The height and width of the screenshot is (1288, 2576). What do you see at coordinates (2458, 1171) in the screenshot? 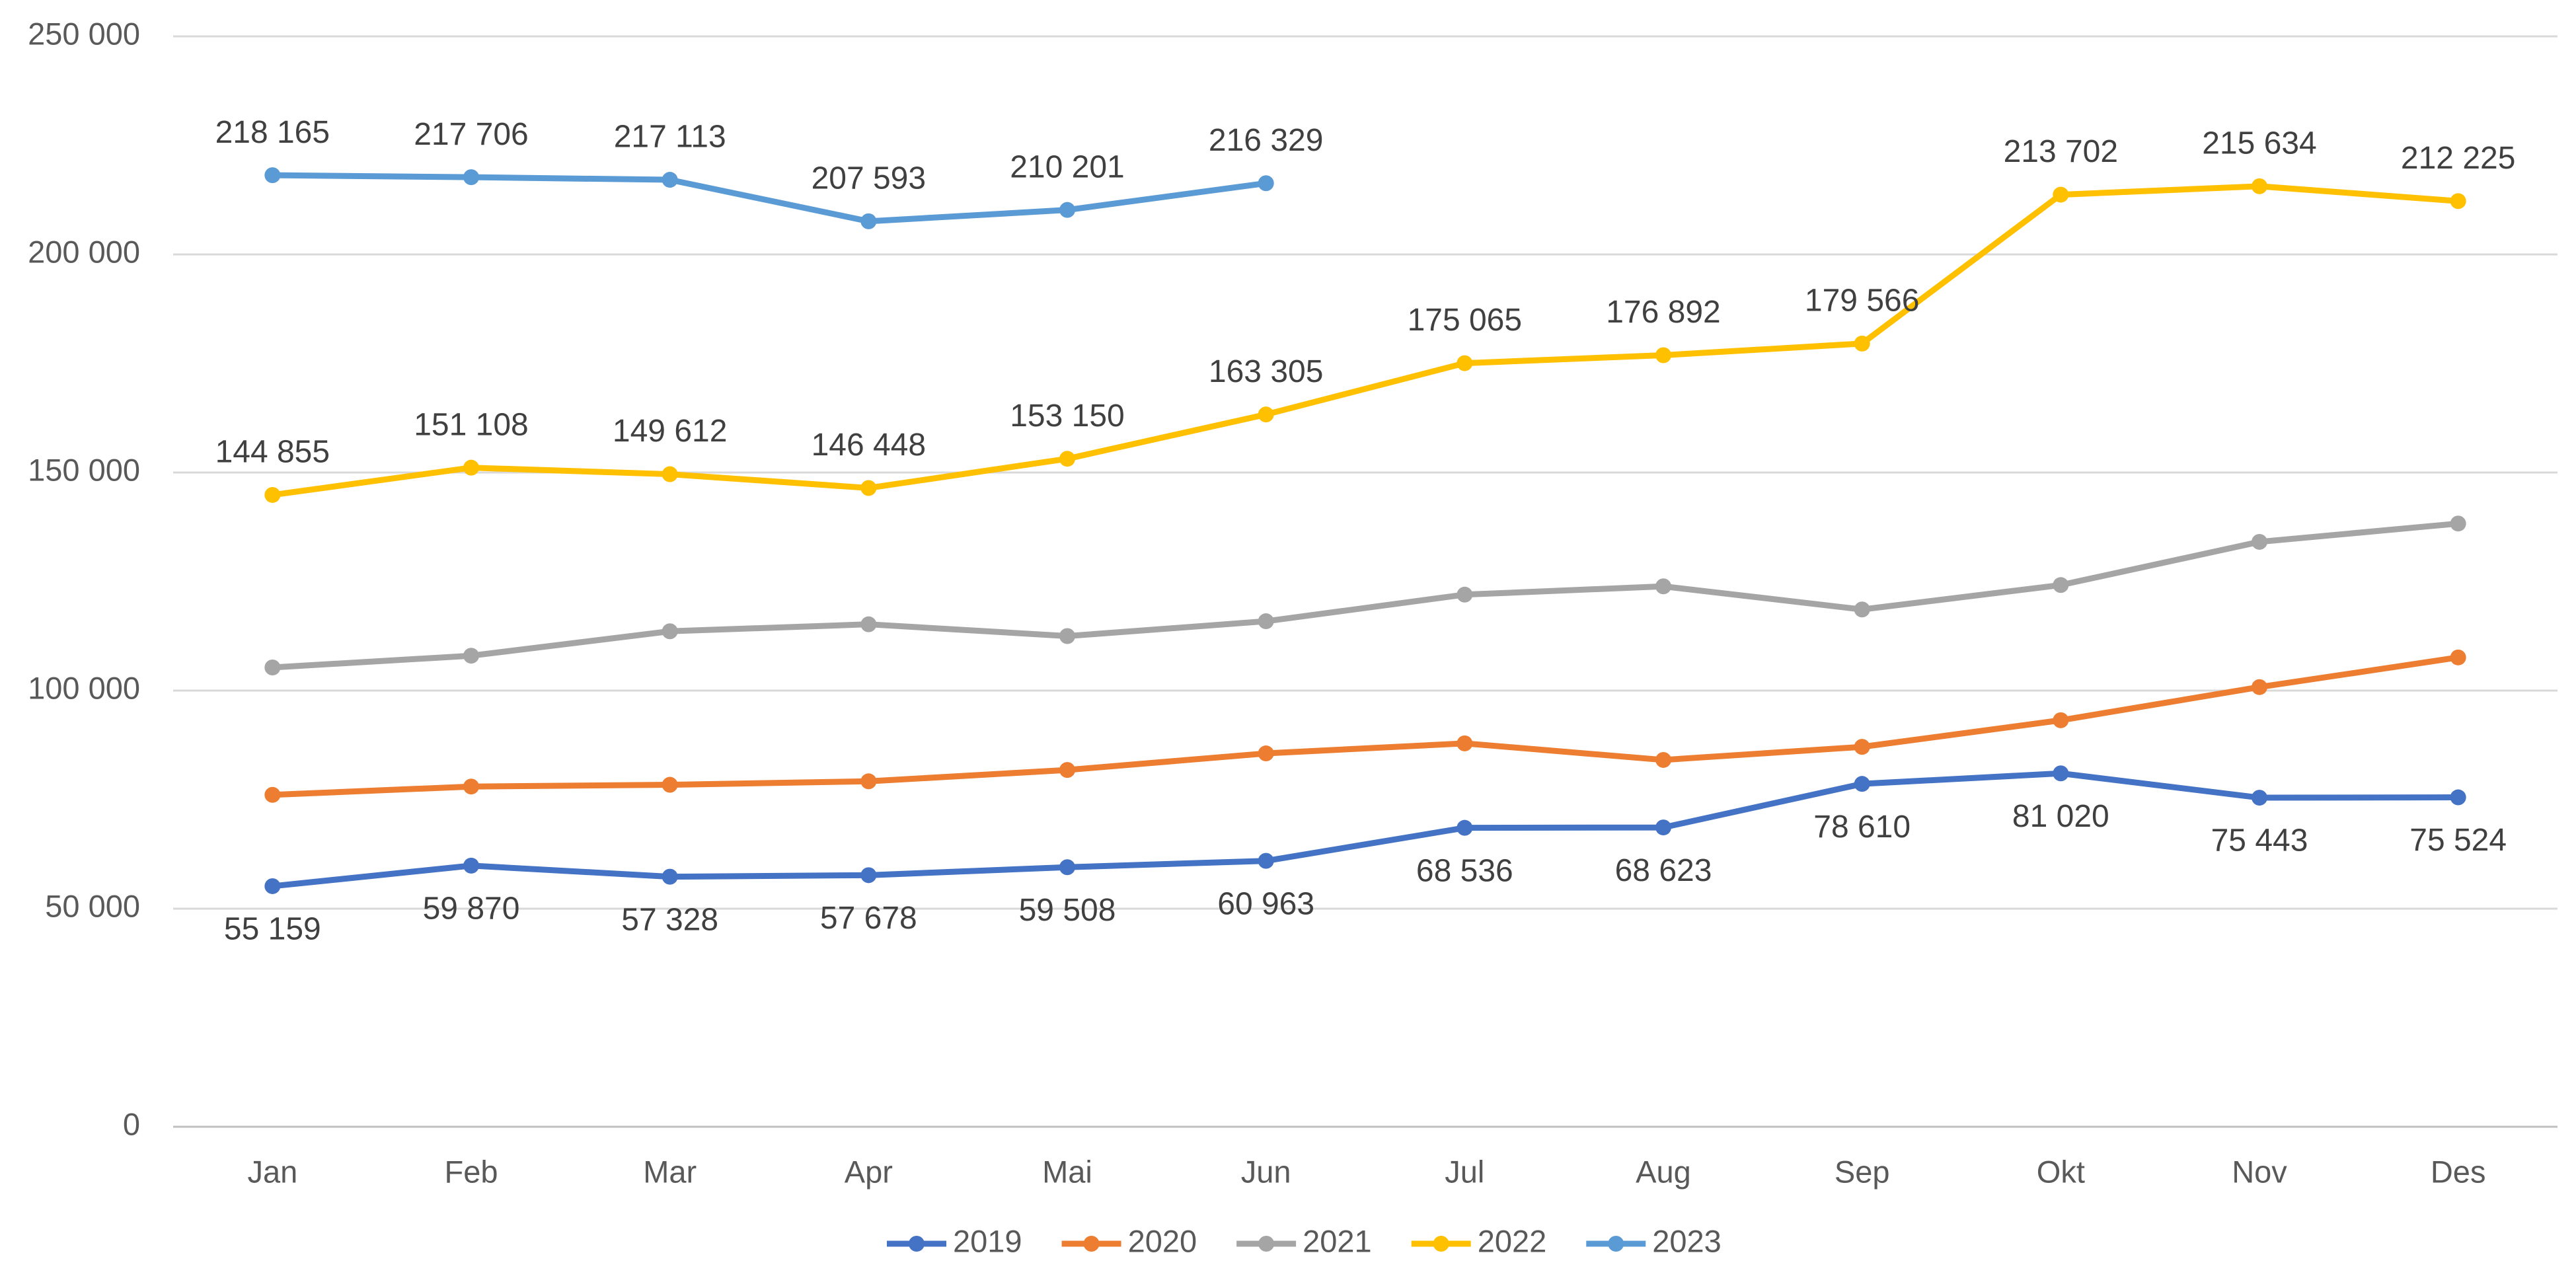
I see `x-tick-label: Des` at bounding box center [2458, 1171].